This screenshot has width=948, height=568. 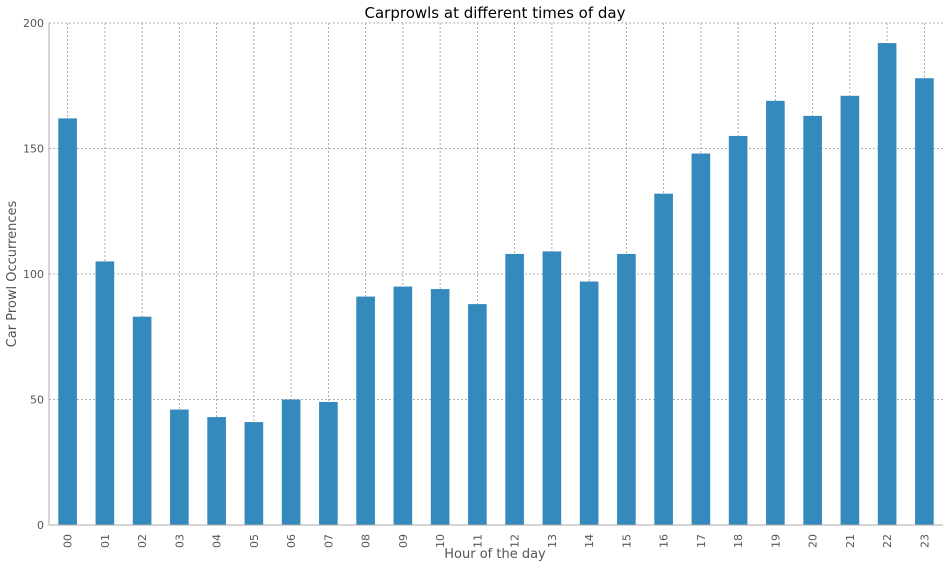 I want to click on x-axis-label: Hour of the day, so click(x=495, y=554).